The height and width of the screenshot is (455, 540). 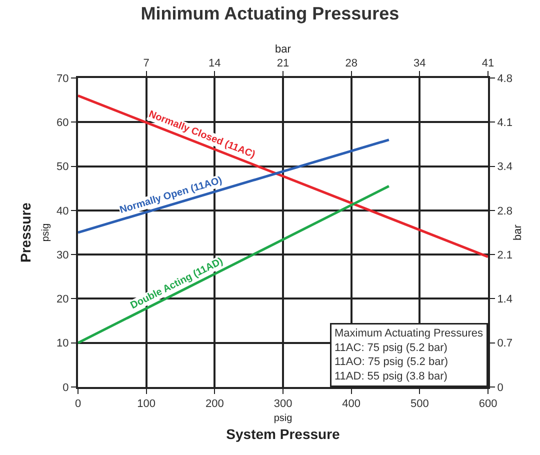 I want to click on y2-axis-title: bar, so click(x=518, y=232).